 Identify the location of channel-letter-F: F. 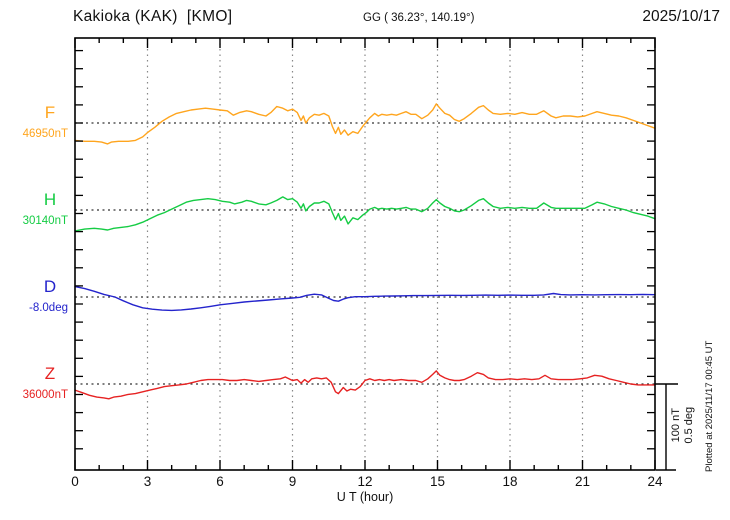
(50, 112).